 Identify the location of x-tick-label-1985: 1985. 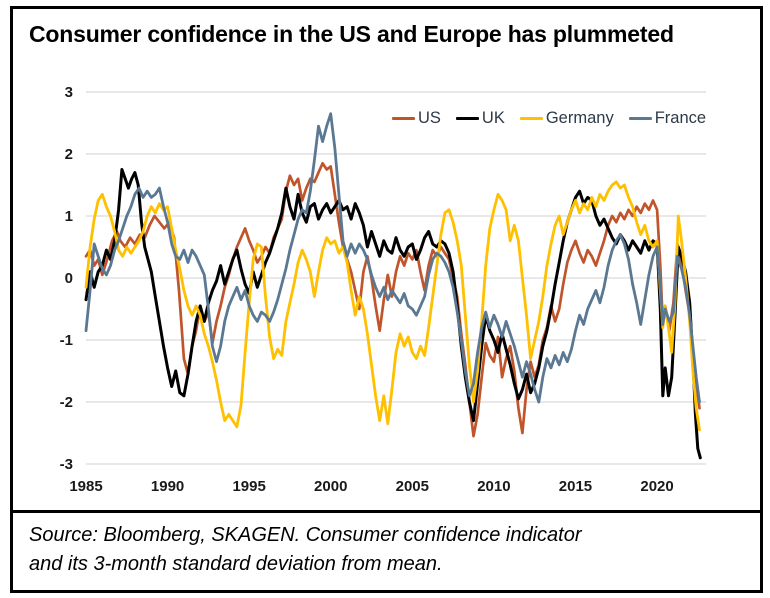
(85, 486).